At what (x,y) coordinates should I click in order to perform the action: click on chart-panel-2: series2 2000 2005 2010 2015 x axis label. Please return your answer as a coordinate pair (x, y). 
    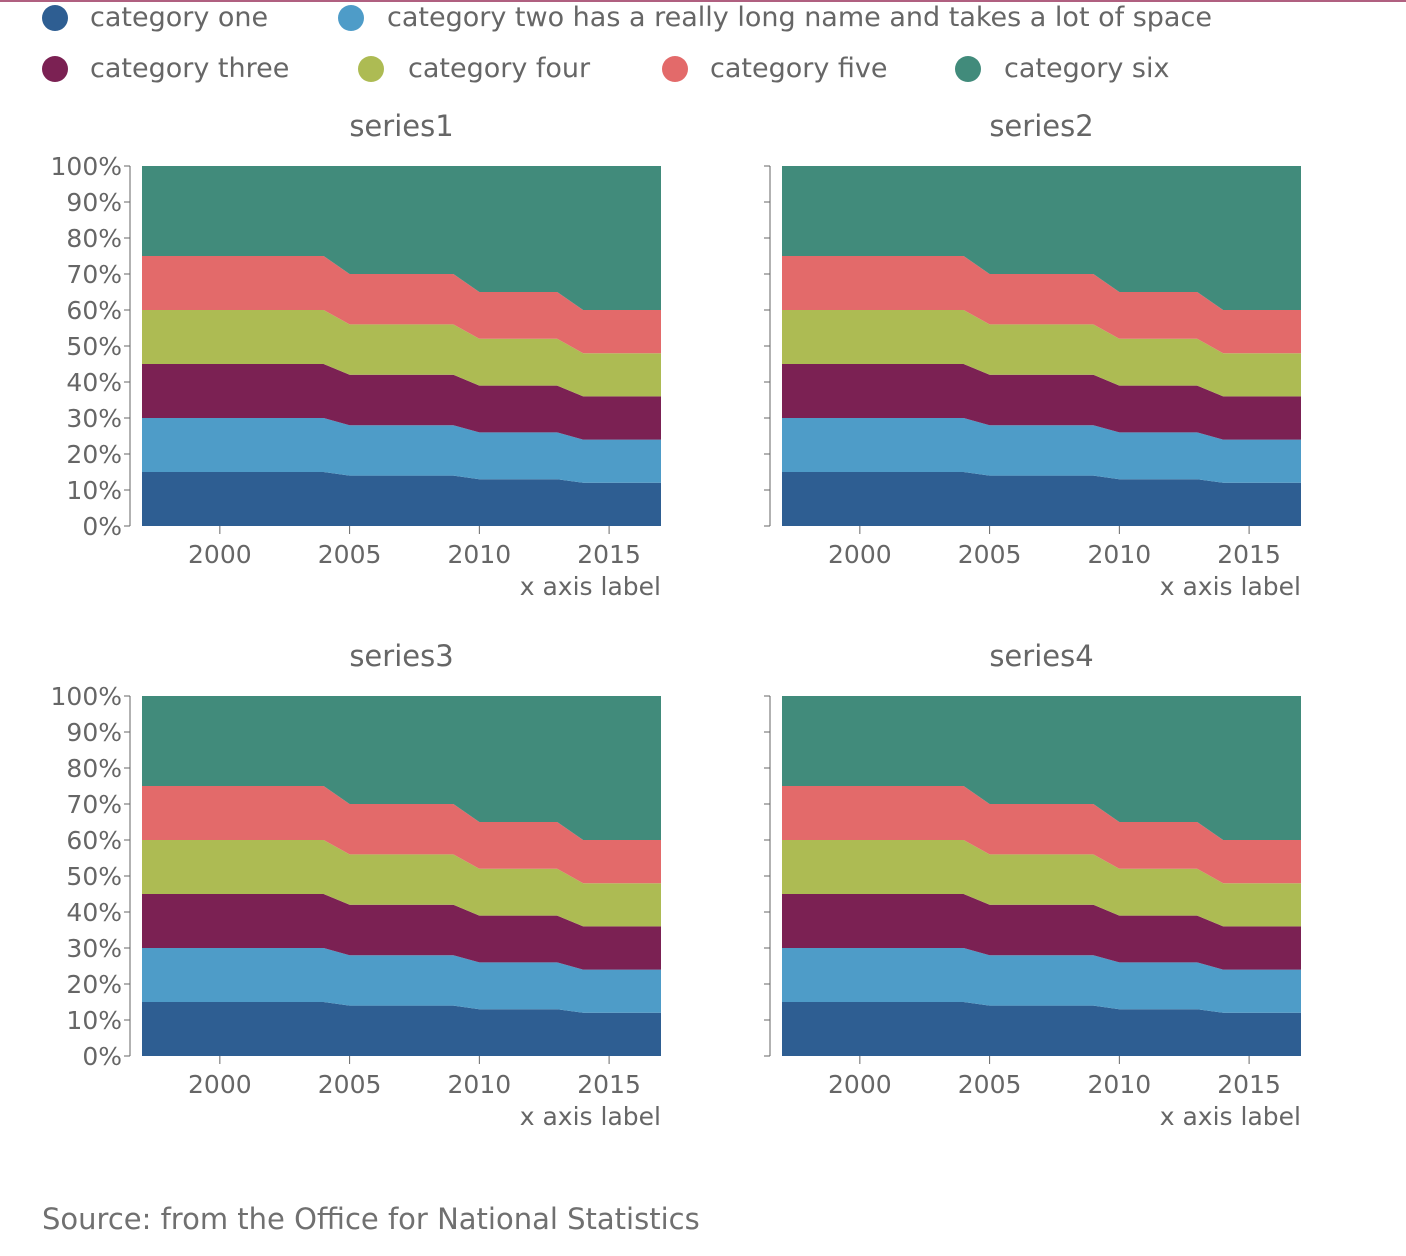
    Looking at the image, I should click on (1032, 355).